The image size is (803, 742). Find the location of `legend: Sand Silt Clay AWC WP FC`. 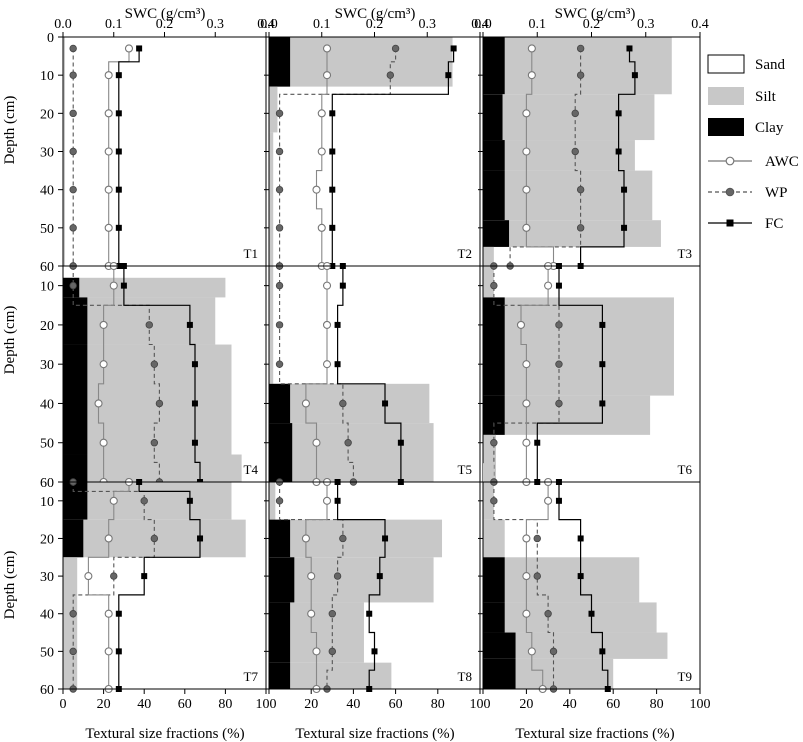

legend: Sand Silt Clay AWC WP FC is located at coordinates (753, 143).